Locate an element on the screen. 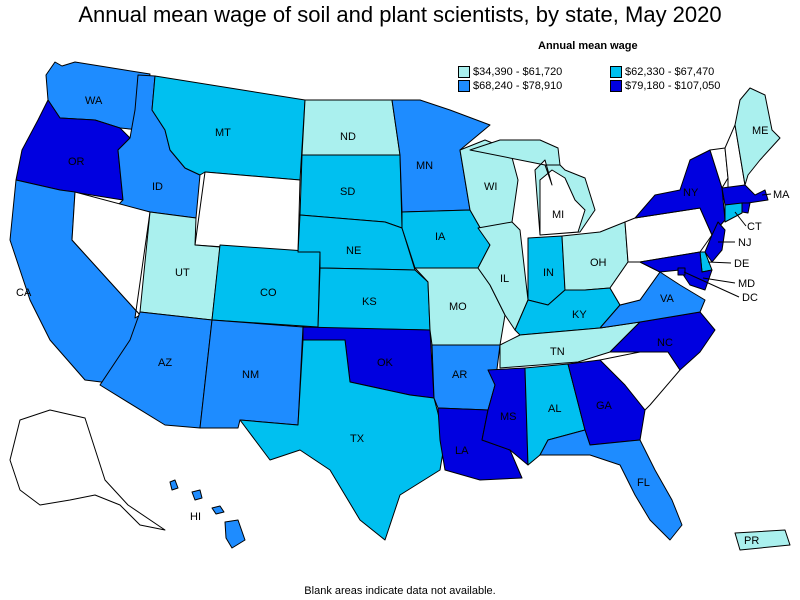 Image resolution: width=800 pixels, height=600 pixels. state-ri is located at coordinates (746, 208).